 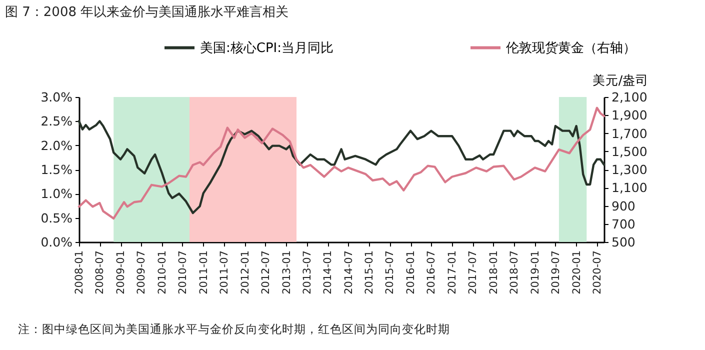 What do you see at coordinates (307, 272) in the screenshot?
I see `x-tick-label: 2013-07` at bounding box center [307, 272].